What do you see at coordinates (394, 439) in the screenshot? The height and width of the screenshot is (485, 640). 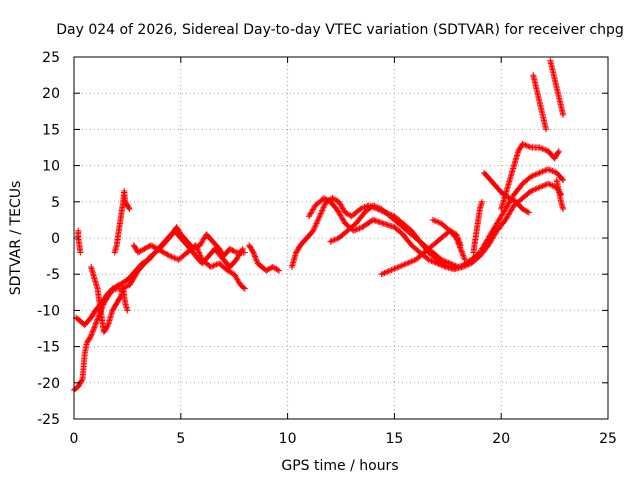 I see `x-tick-label: 15` at bounding box center [394, 439].